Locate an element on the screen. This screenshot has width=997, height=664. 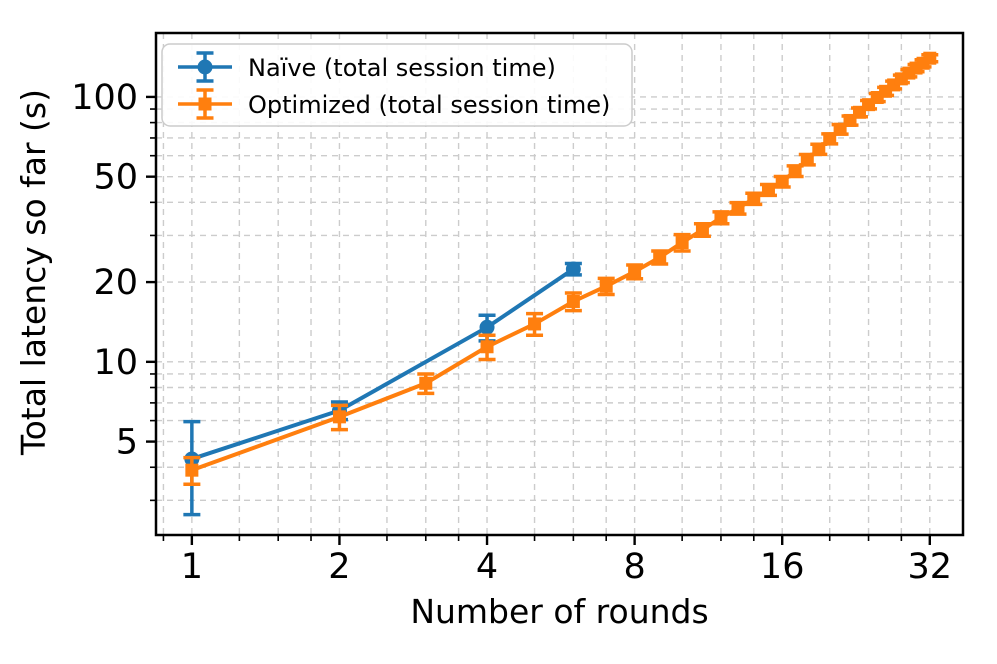
x-tick-label: 8 is located at coordinates (634, 567).